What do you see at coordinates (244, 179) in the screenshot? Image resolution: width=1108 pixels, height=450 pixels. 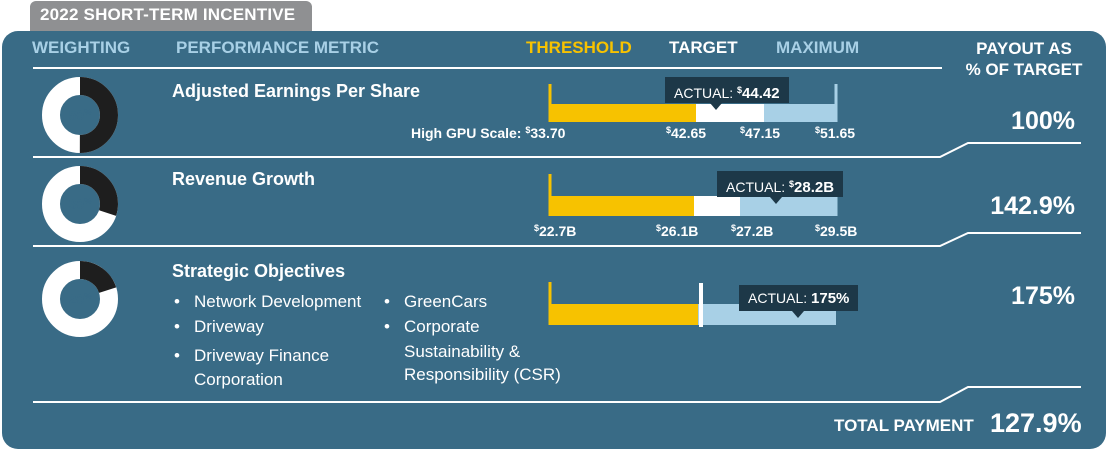 I see `metric-title-revenue: Revenue Growth` at bounding box center [244, 179].